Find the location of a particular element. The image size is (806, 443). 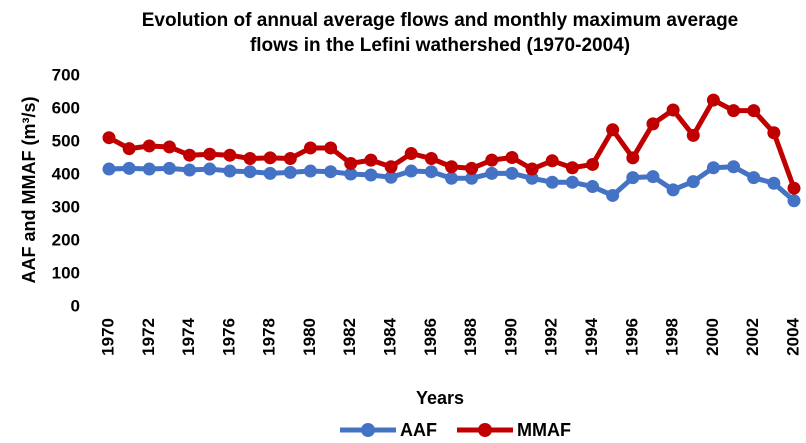

x-tick-label: 1996 is located at coordinates (631, 337).